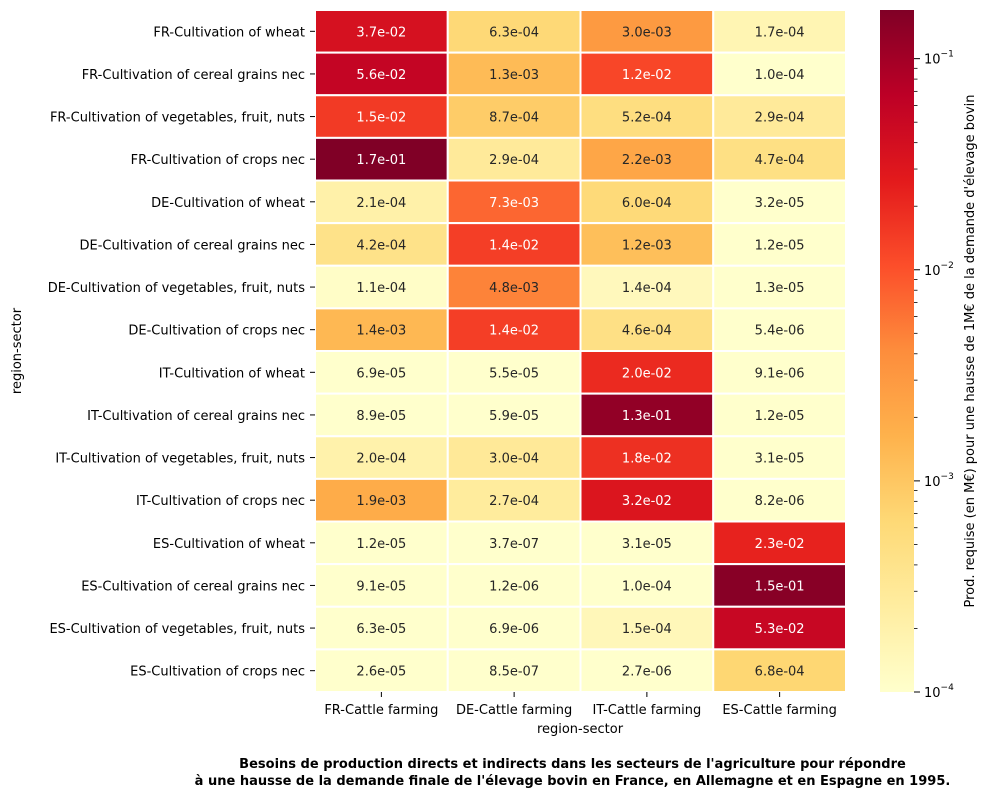  What do you see at coordinates (381, 373) in the screenshot?
I see `heatmap-cell-label: 6.9e-05` at bounding box center [381, 373].